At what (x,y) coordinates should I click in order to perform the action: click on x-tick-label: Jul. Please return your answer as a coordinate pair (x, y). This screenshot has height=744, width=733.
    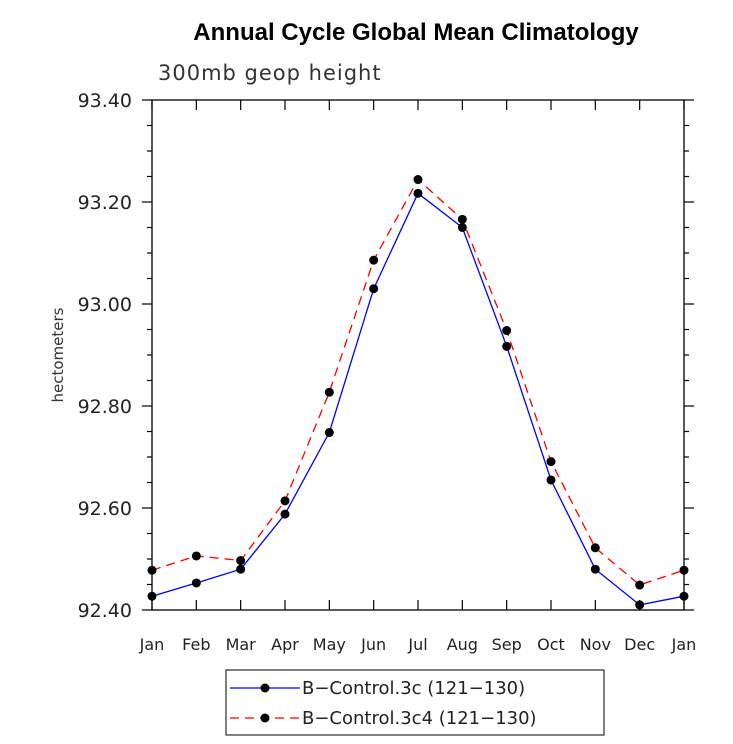
    Looking at the image, I should click on (417, 644).